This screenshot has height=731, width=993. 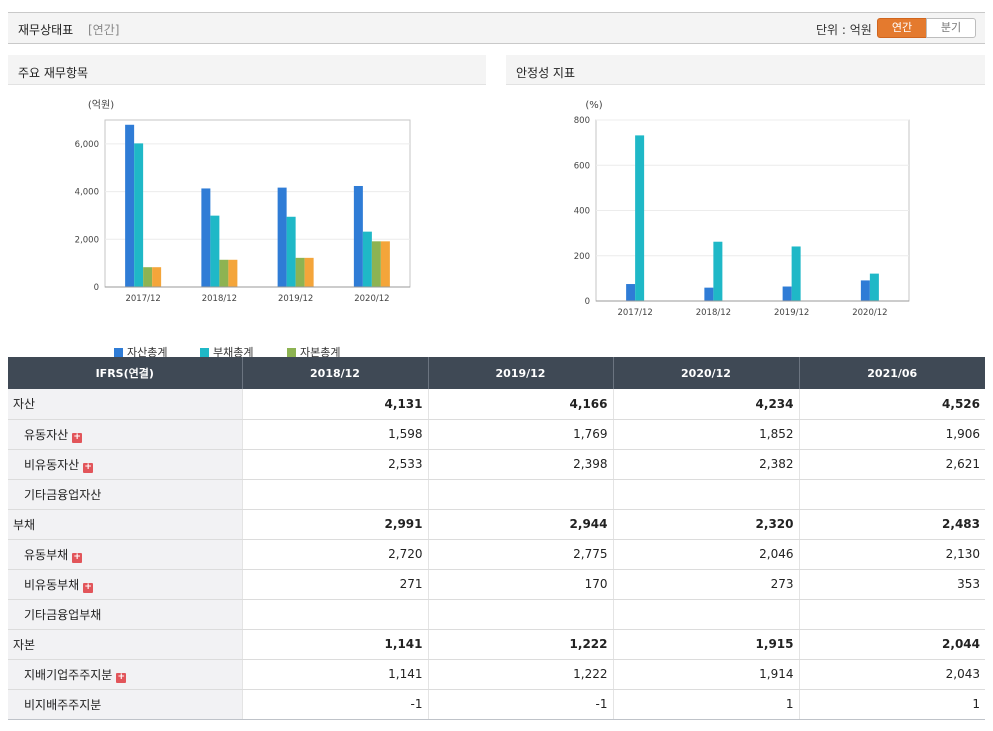 I want to click on legend-label: 자본총계, so click(x=320, y=352).